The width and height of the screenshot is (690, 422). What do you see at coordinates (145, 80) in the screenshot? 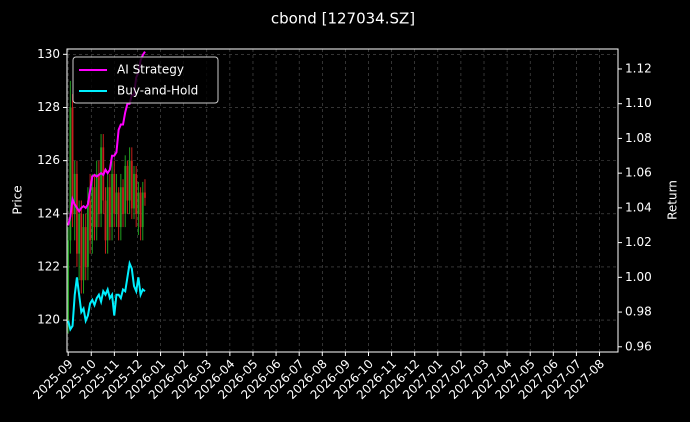
I see `legend-box` at bounding box center [145, 80].